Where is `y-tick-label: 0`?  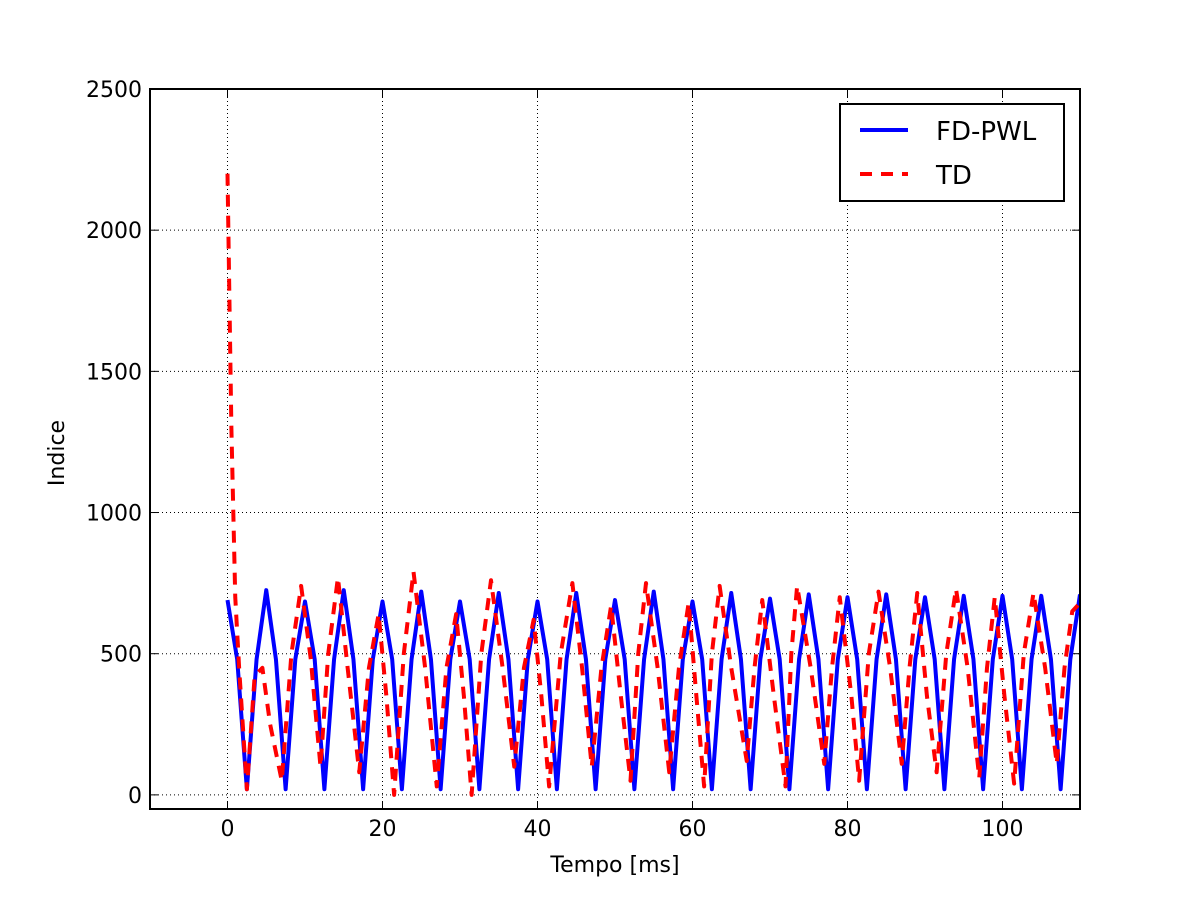
y-tick-label: 0 is located at coordinates (135, 796).